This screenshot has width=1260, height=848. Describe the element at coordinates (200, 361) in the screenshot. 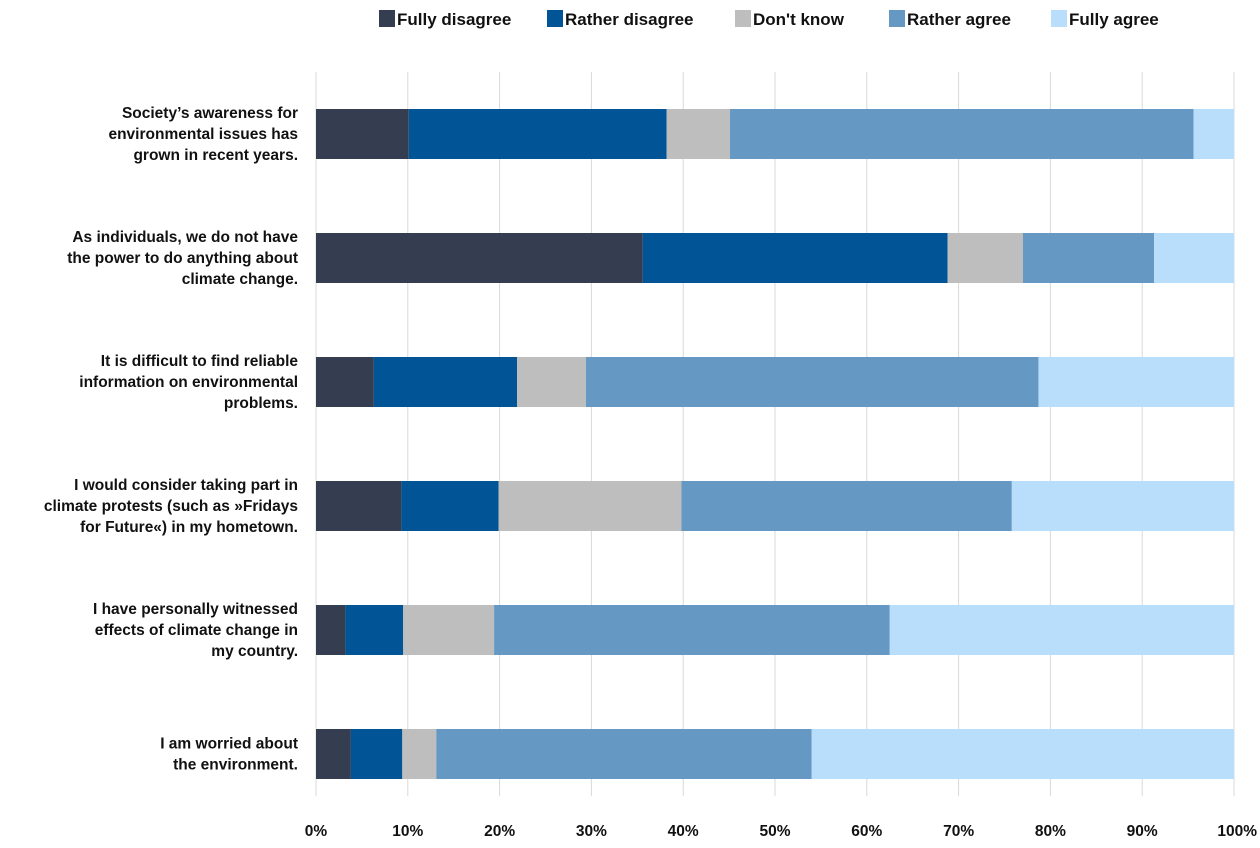

I see `category-label-line: It is difficult to find reliable` at that location.